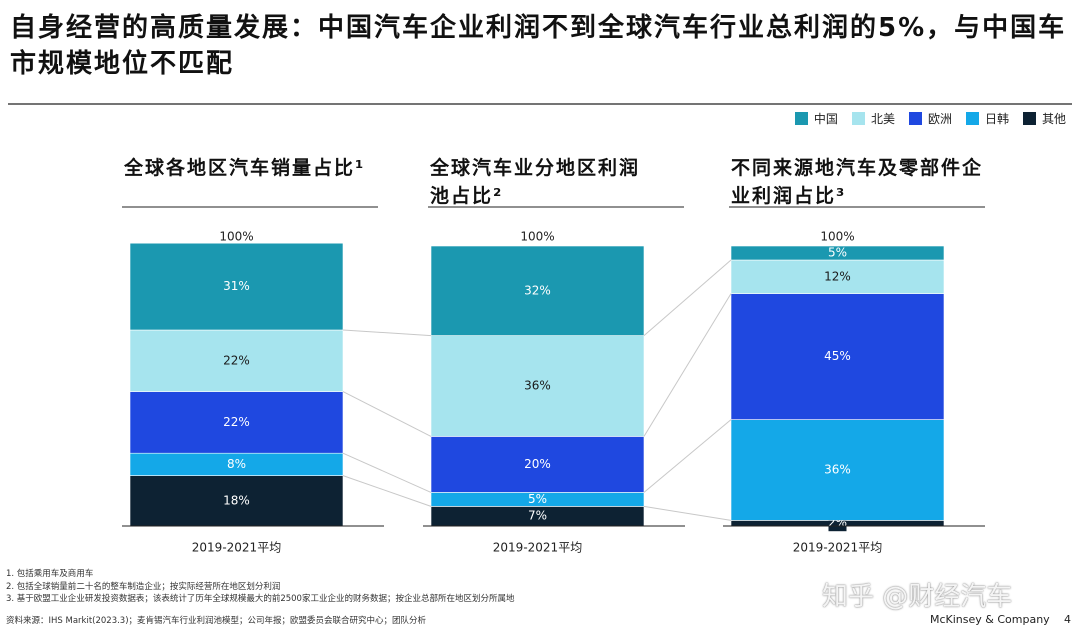 The height and width of the screenshot is (638, 1080). Describe the element at coordinates (917, 597) in the screenshot. I see `watermark: 知乎 @财经汽车` at that location.